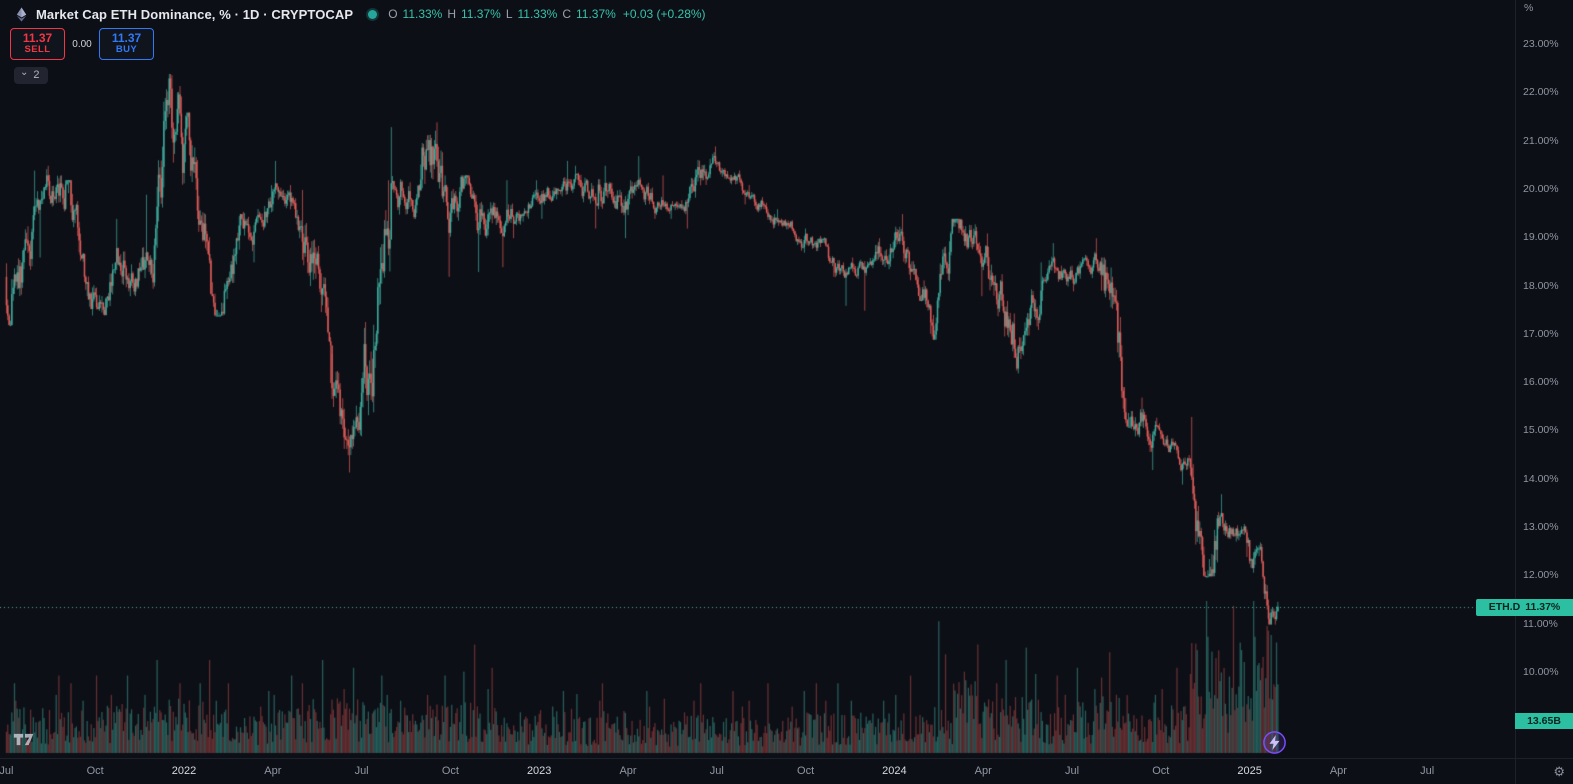 Image resolution: width=1573 pixels, height=784 pixels. What do you see at coordinates (37, 38) in the screenshot?
I see `sell-price: 11.37` at bounding box center [37, 38].